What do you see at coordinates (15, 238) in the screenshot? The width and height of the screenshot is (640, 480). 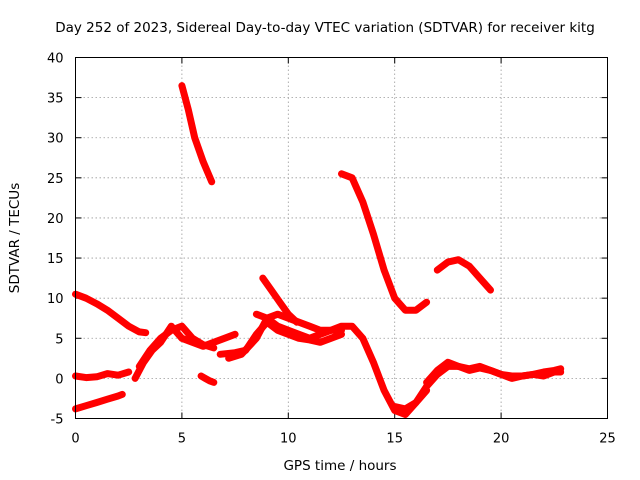 I see `y-axis-label: SDTVAR / TECUs` at bounding box center [15, 238].